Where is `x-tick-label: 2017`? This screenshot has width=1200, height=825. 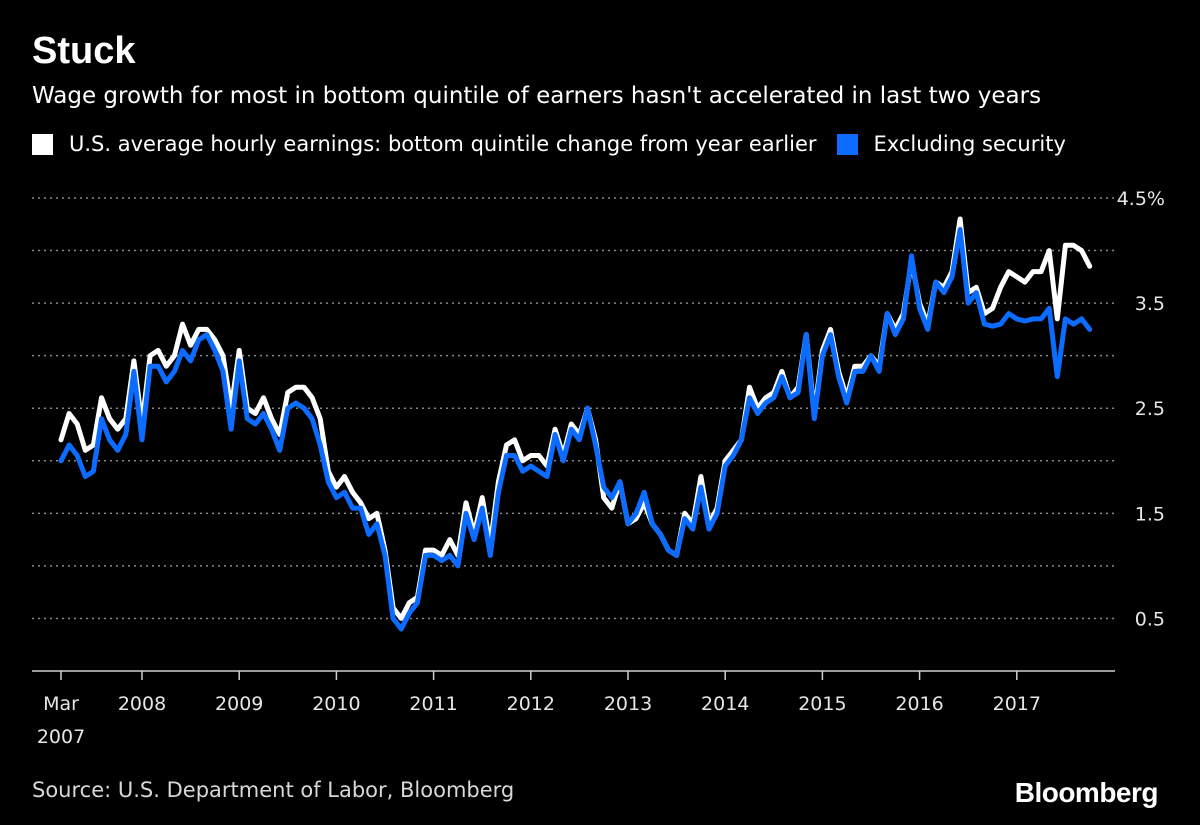
x-tick-label: 2017 is located at coordinates (1017, 704).